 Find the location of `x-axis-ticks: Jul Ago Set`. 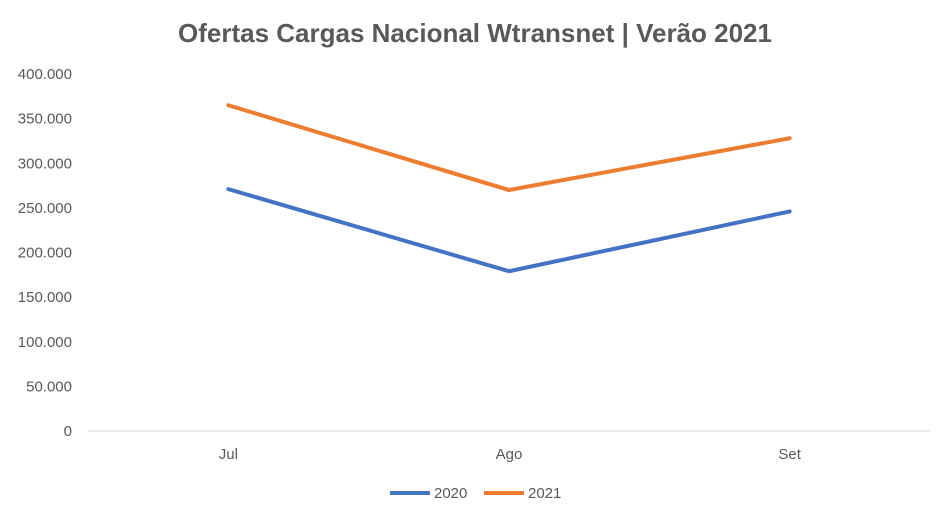

x-axis-ticks: Jul Ago Set is located at coordinates (510, 454).